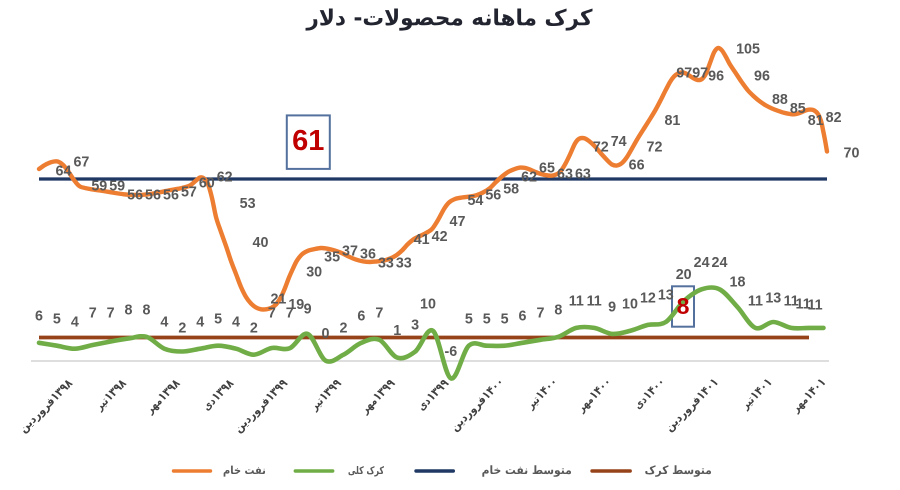 Image resolution: width=900 pixels, height=490 pixels. What do you see at coordinates (64, 172) in the screenshot?
I see `svg-text: 64` at bounding box center [64, 172].